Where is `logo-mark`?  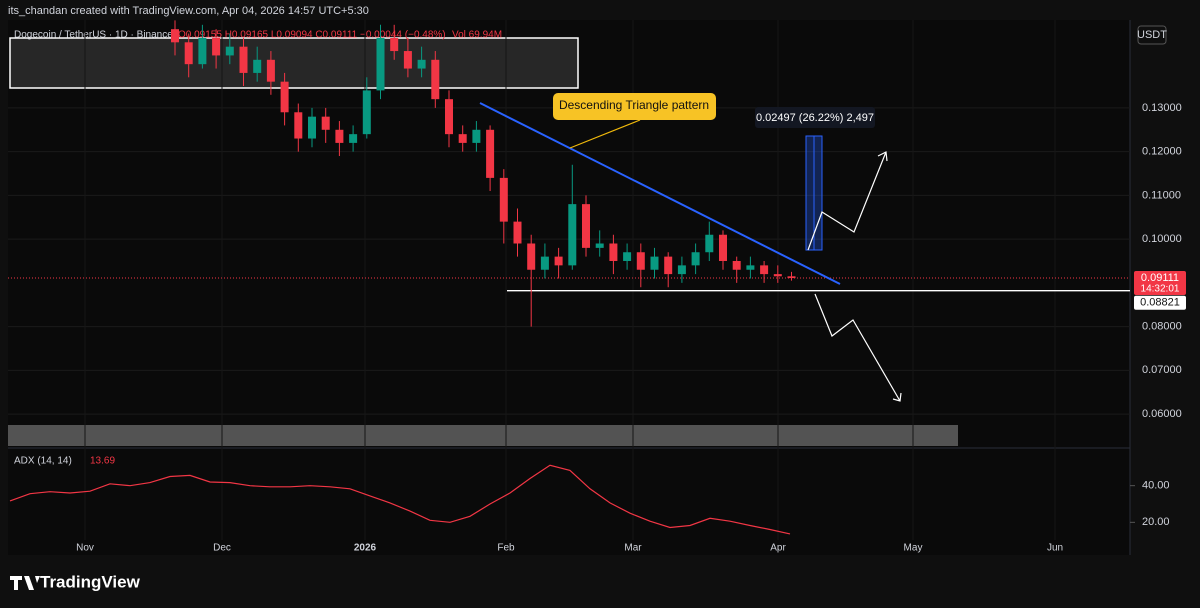 logo-mark is located at coordinates (25, 583).